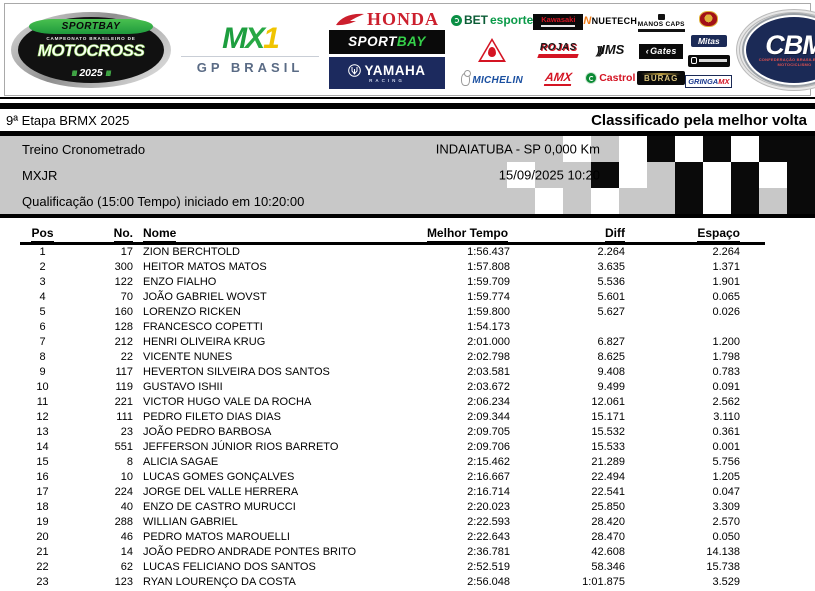 The width and height of the screenshot is (815, 591). What do you see at coordinates (611, 252) in the screenshot?
I see `cell-diff: 2.264` at bounding box center [611, 252].